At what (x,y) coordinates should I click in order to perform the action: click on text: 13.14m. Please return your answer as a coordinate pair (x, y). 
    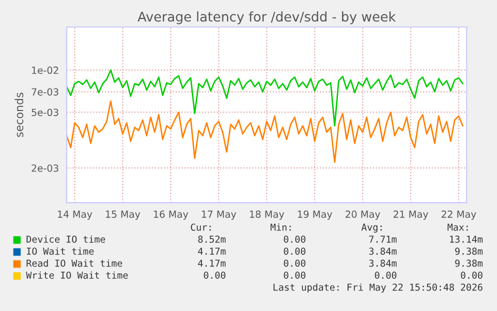
    Looking at the image, I should click on (466, 239).